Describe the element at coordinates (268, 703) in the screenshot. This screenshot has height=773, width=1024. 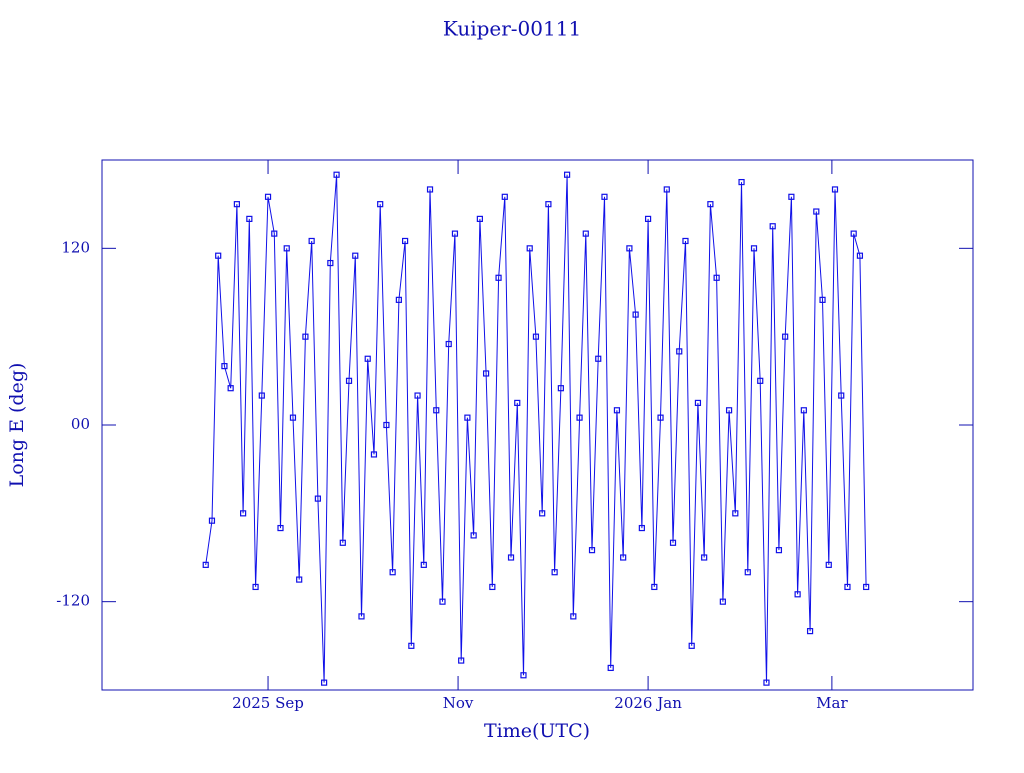
I see `x-tick-label: 2025 Sep` at that location.